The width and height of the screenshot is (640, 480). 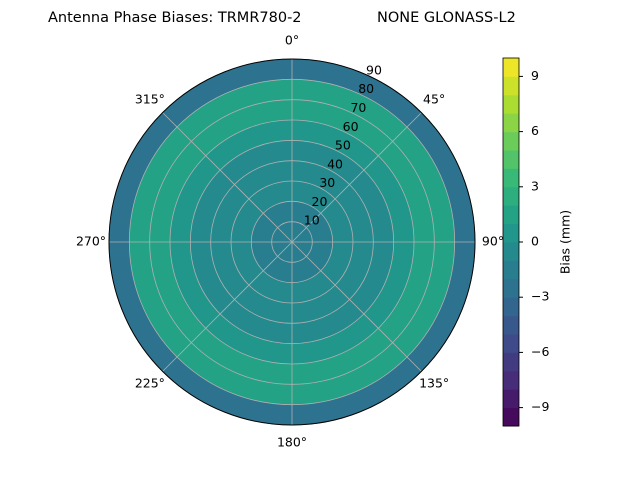 What do you see at coordinates (343, 145) in the screenshot?
I see `r-tick-label: 50` at bounding box center [343, 145].